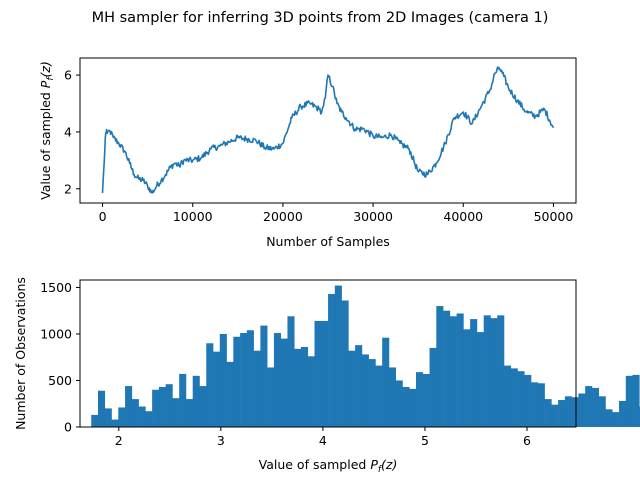  What do you see at coordinates (60, 380) in the screenshot?
I see `histogram-y-tick-label: 500` at bounding box center [60, 380].